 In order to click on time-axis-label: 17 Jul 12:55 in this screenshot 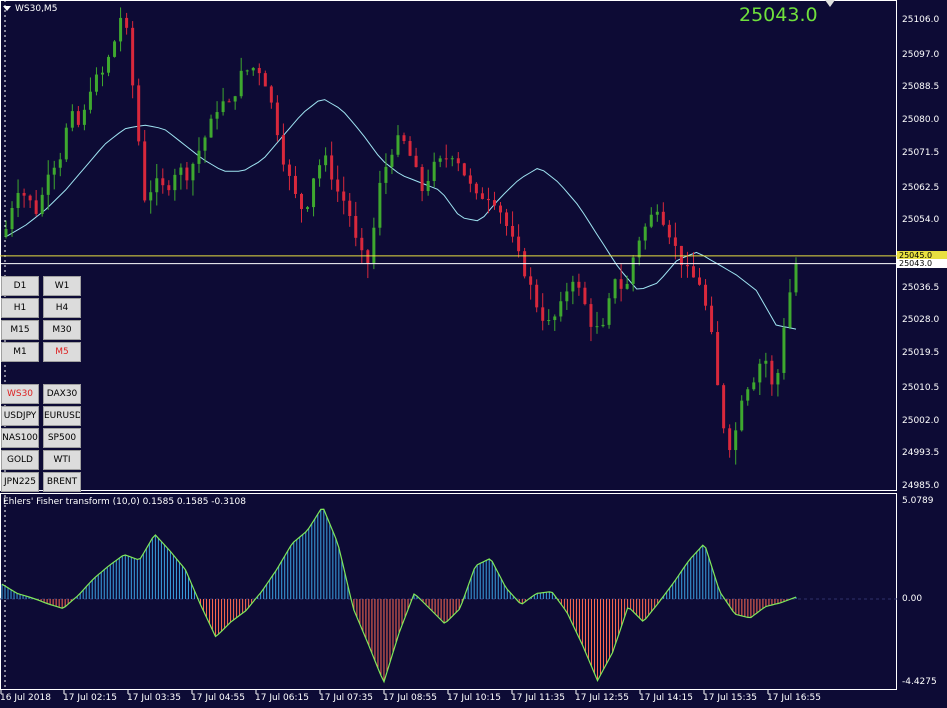, I will do `click(602, 698)`.